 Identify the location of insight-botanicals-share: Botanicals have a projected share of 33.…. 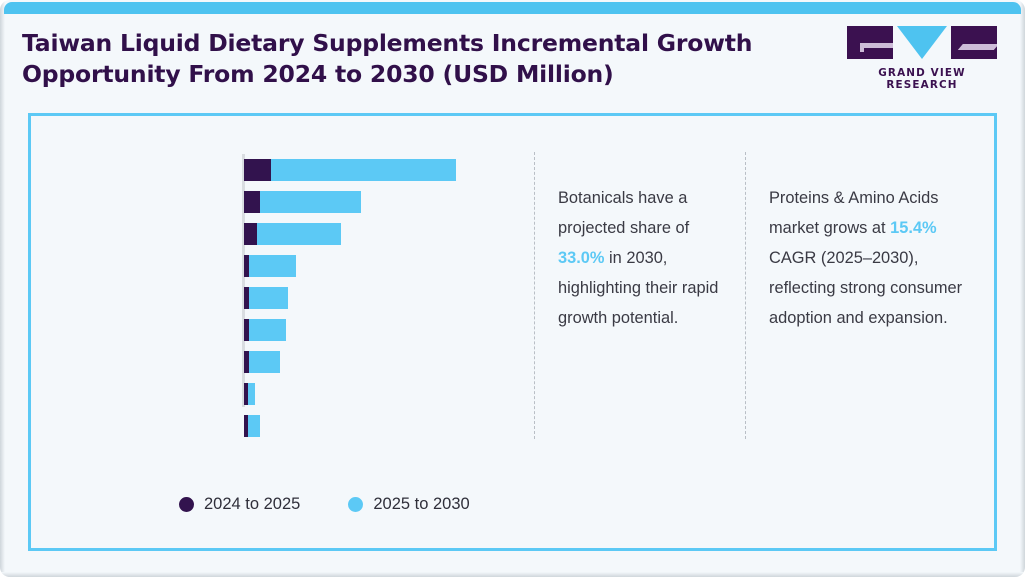
(638, 258).